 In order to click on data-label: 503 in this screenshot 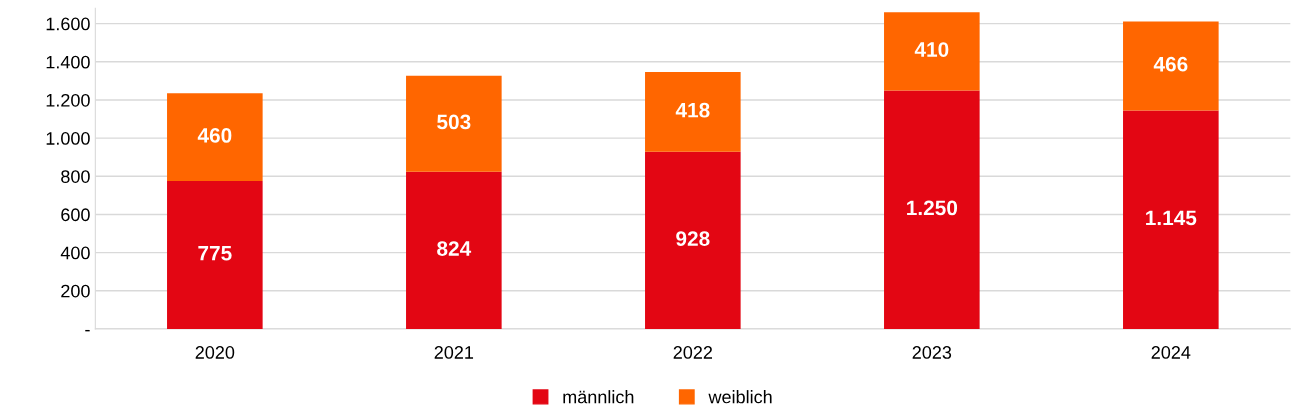, I will do `click(454, 122)`.